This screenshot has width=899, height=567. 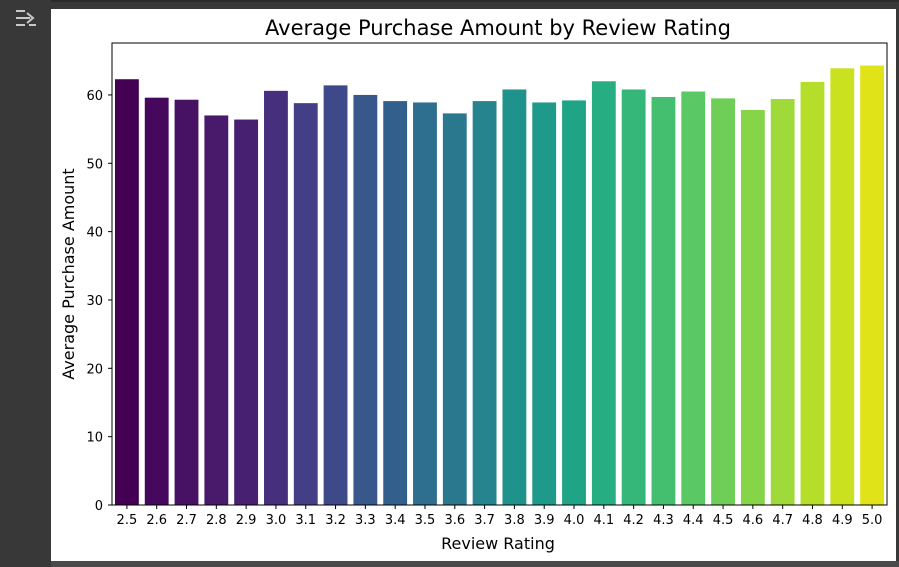 I want to click on x-tick-label: 3.5, so click(x=425, y=520).